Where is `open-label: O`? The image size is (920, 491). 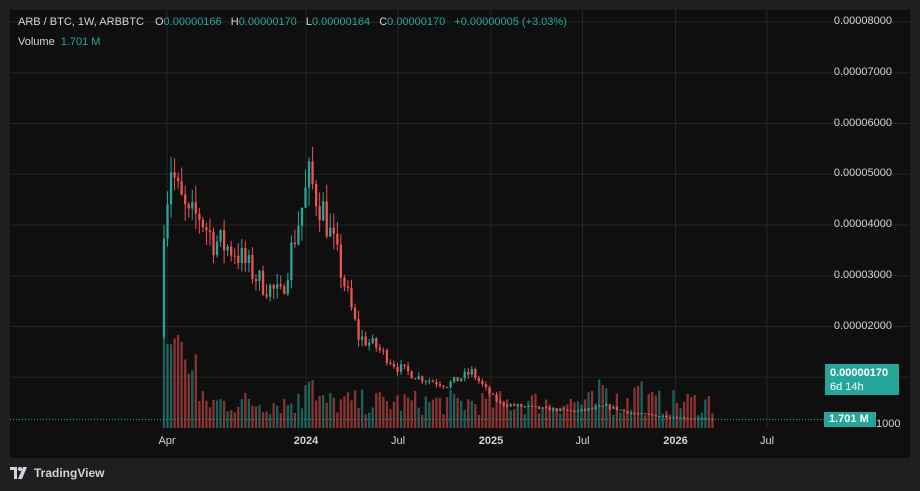 open-label: O is located at coordinates (159, 22).